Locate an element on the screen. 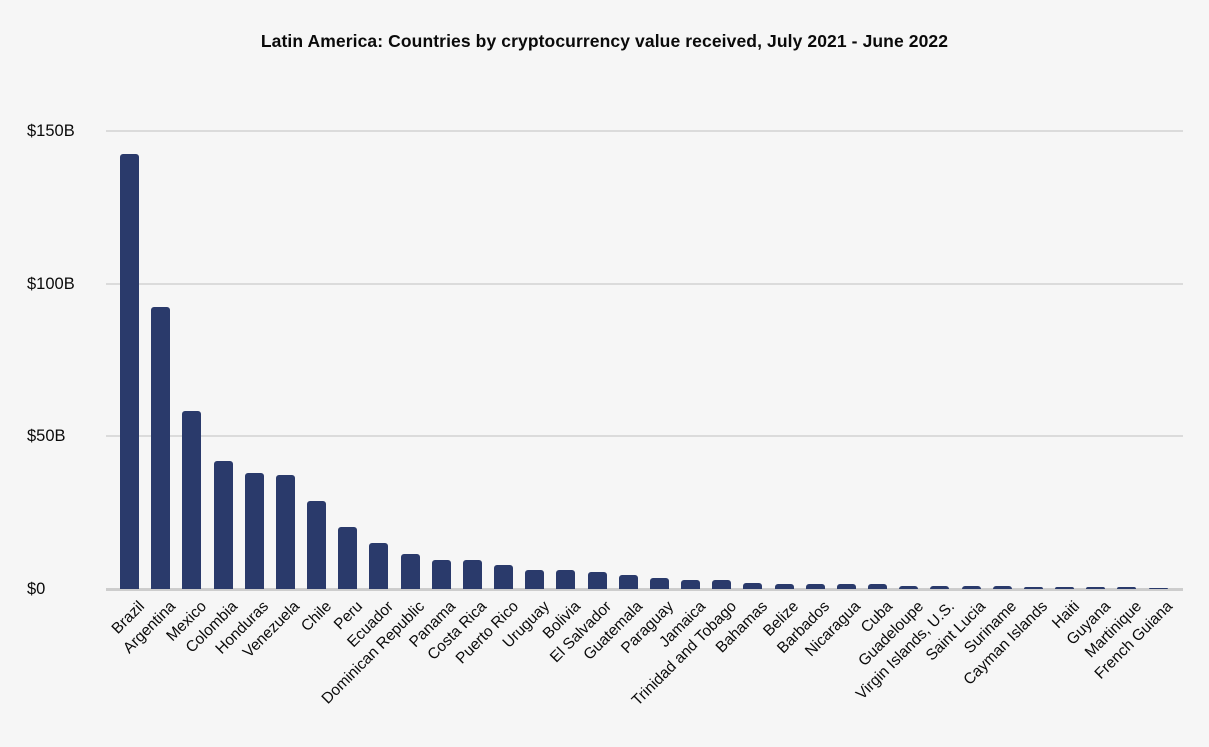  bar-colombia is located at coordinates (223, 524).